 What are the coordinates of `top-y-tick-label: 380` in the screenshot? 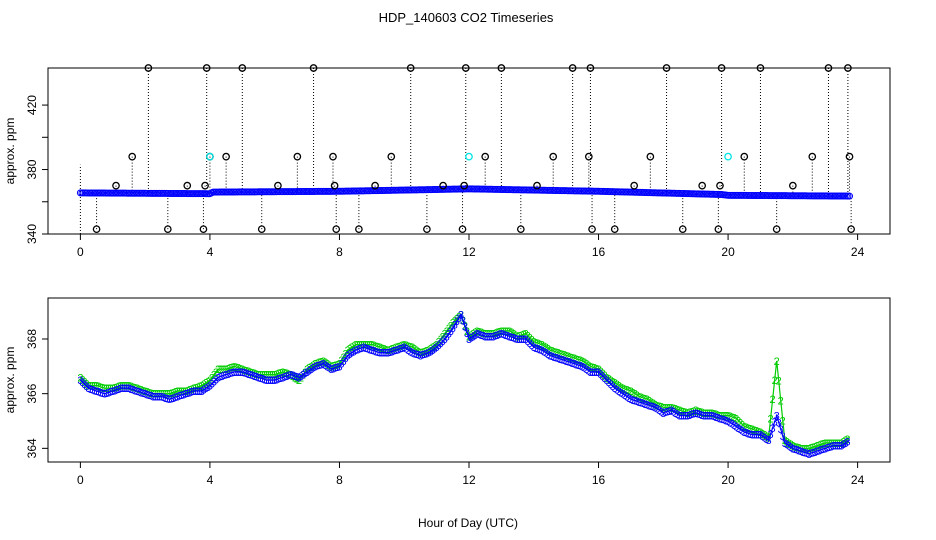 It's located at (32, 169).